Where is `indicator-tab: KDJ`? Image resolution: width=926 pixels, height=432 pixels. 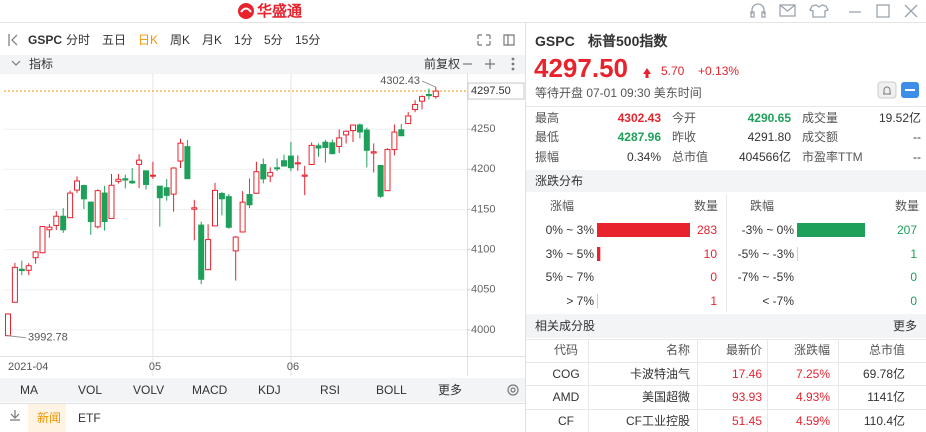
indicator-tab: KDJ is located at coordinates (269, 390).